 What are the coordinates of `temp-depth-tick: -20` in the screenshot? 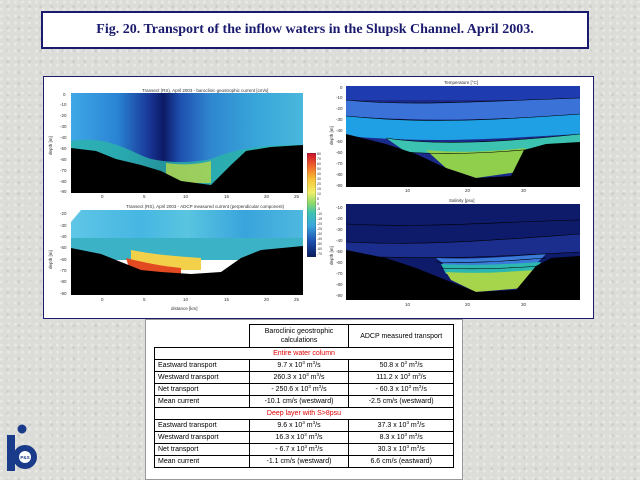 It's located at (339, 108).